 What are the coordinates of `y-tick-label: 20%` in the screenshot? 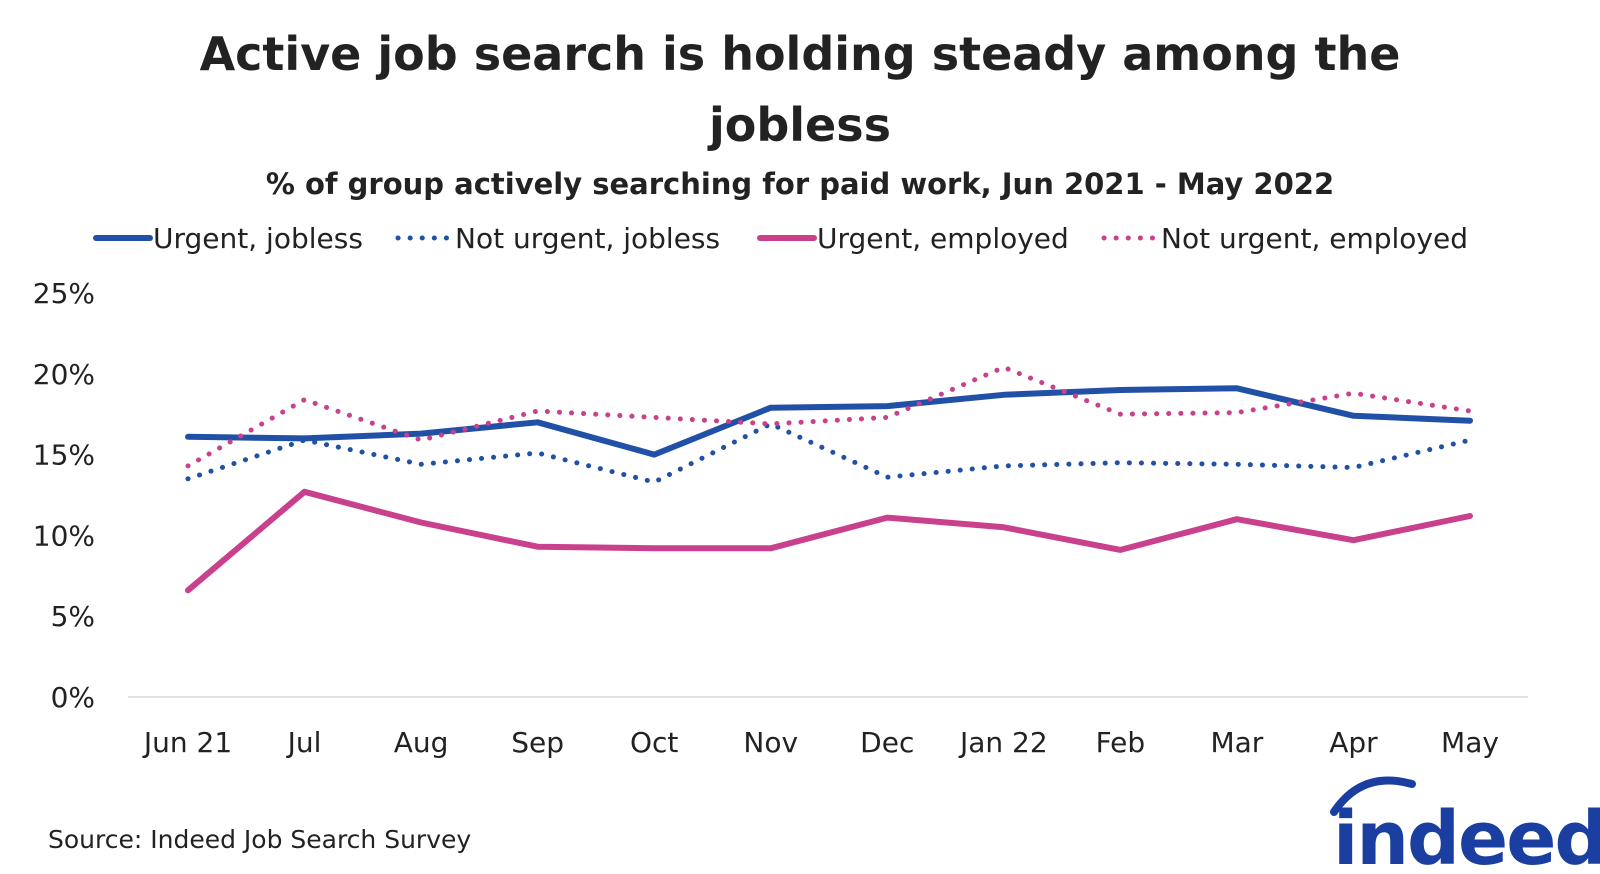 It's located at (64, 374).